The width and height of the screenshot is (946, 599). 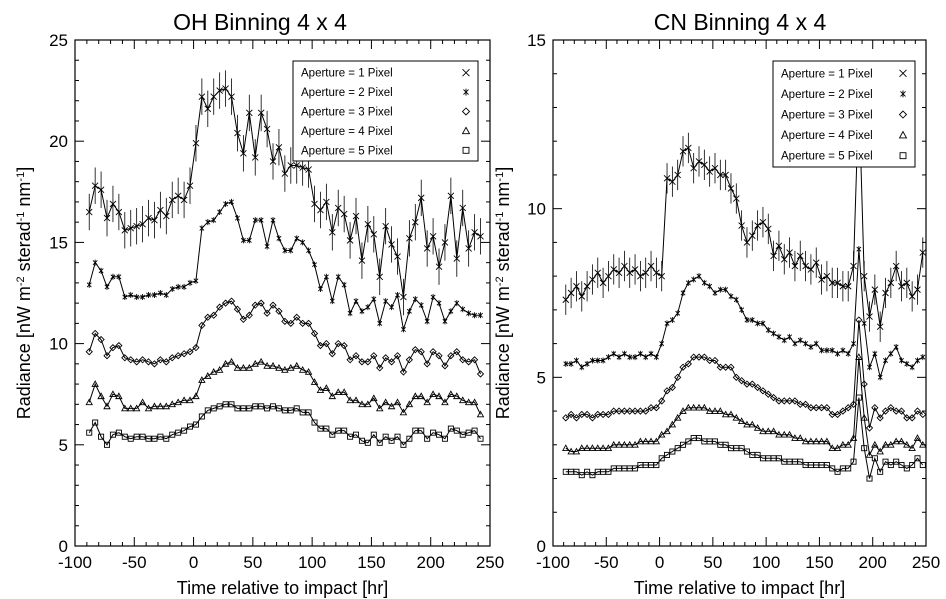 What do you see at coordinates (500, 217) in the screenshot?
I see `y-axis-label-superscript: -1` at bounding box center [500, 217].